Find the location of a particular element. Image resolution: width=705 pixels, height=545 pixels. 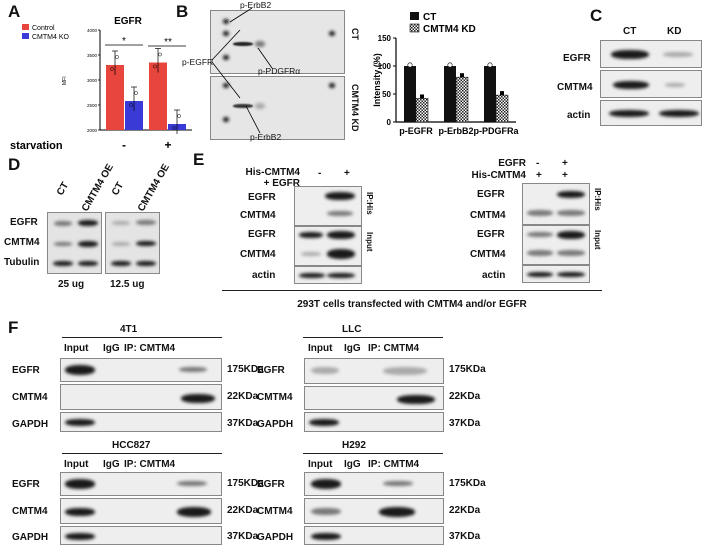

f-col-igg-4t1: IgG is located at coordinates (111, 348).